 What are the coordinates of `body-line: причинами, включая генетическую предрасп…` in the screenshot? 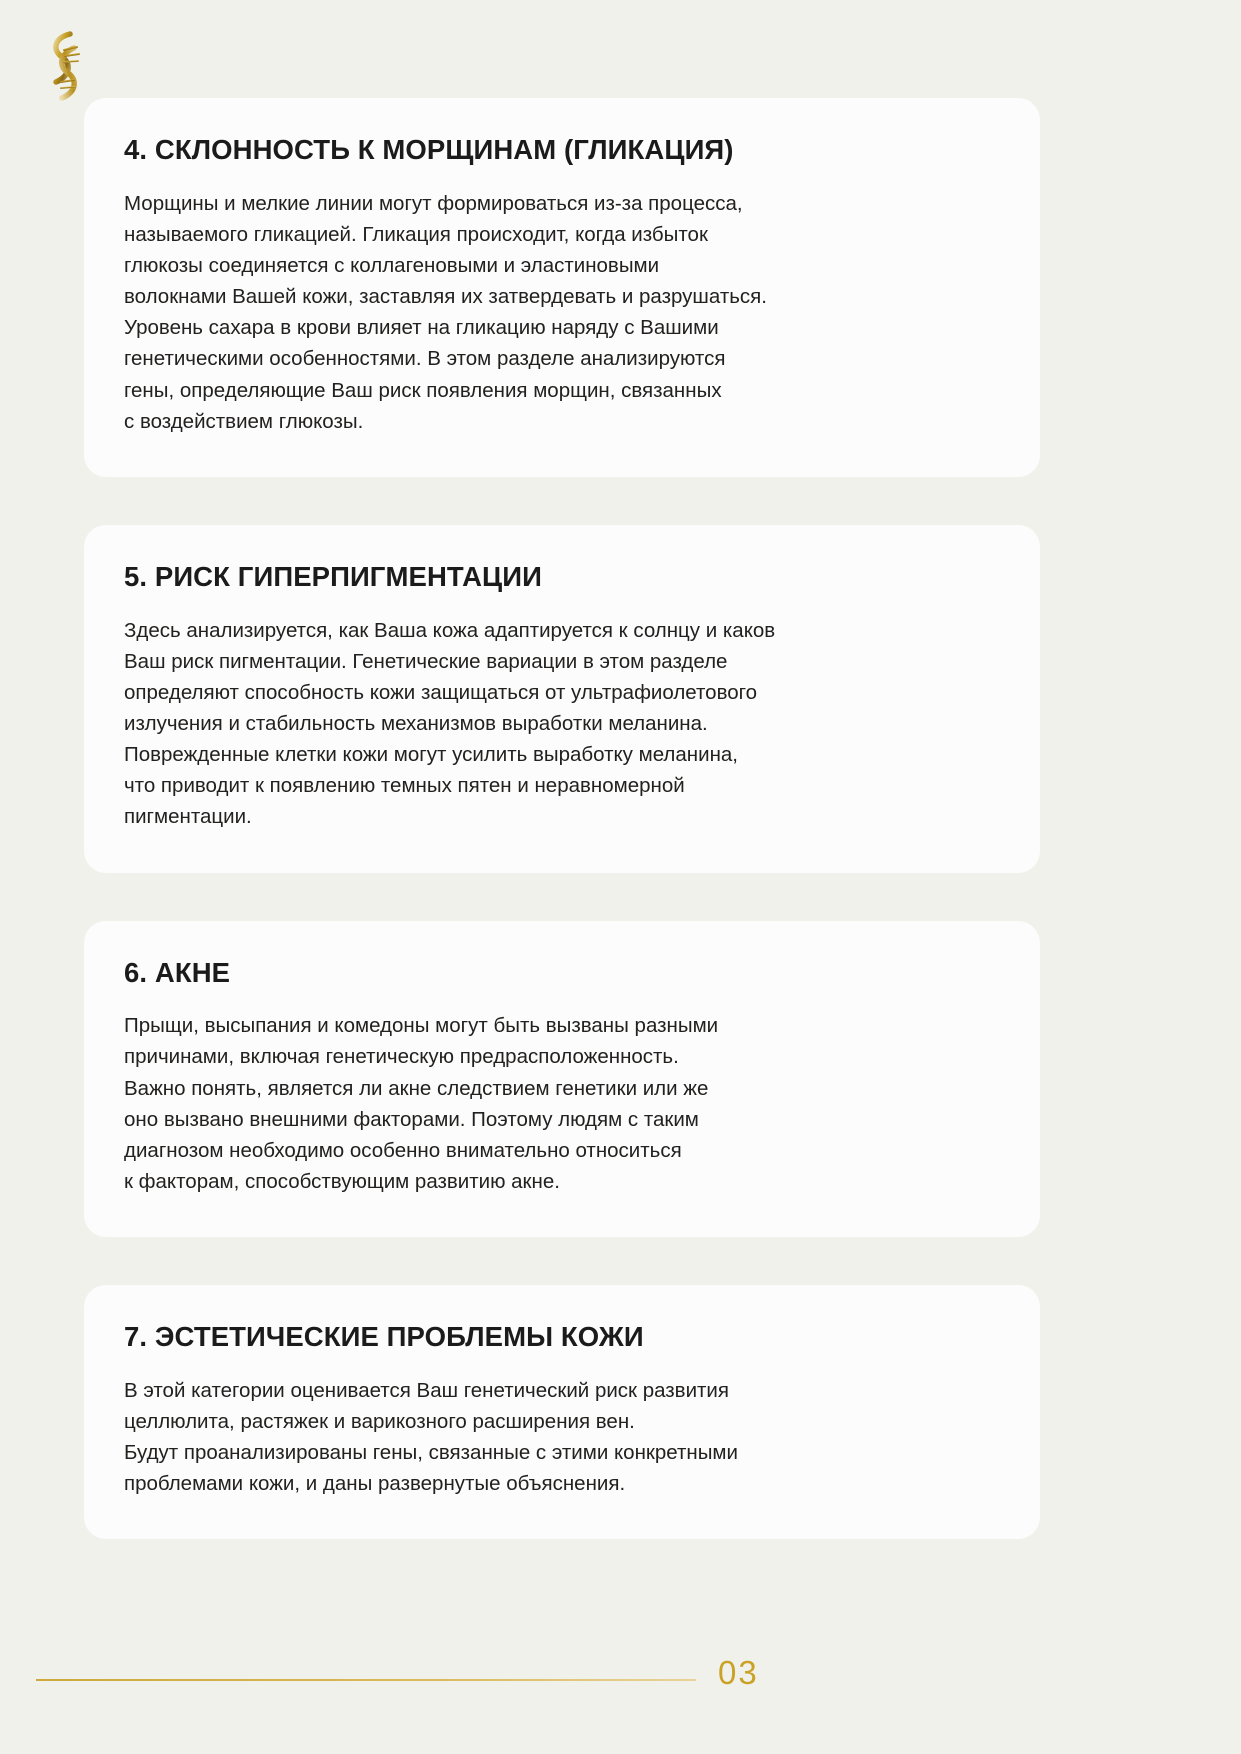 It's located at (401, 1057).